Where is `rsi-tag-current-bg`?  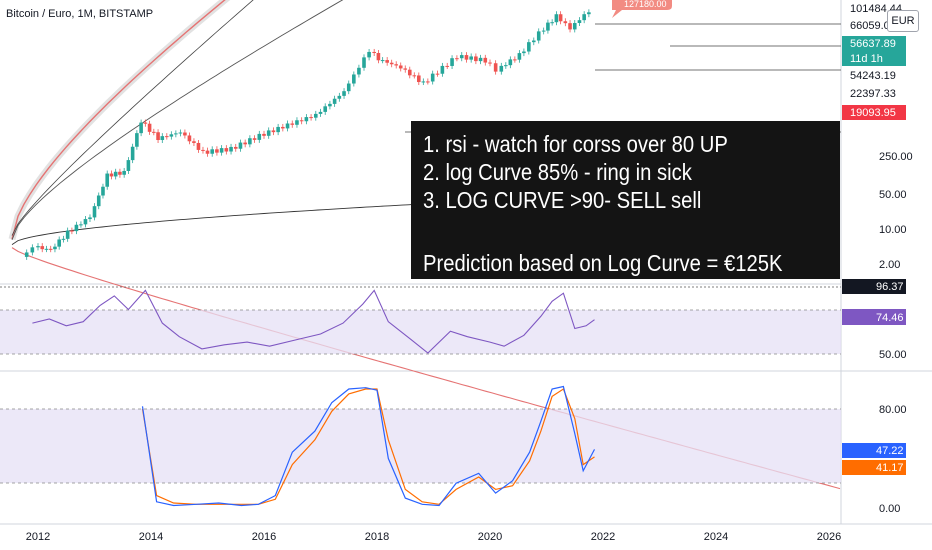
rsi-tag-current-bg is located at coordinates (874, 317).